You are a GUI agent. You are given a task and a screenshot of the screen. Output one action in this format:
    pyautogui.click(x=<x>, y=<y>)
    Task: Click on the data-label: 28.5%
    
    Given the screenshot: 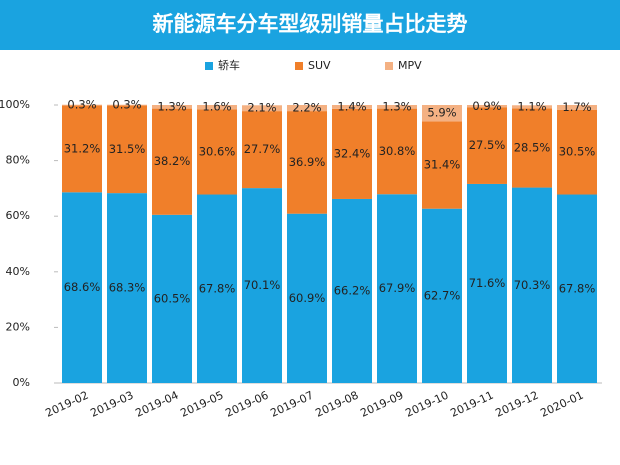 What is the action you would take?
    pyautogui.click(x=532, y=147)
    